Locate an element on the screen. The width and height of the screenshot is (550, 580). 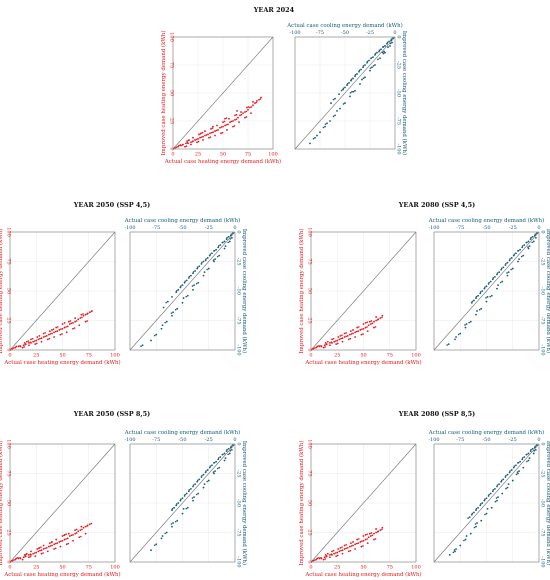
x-tick-label: 50 is located at coordinates (223, 155).